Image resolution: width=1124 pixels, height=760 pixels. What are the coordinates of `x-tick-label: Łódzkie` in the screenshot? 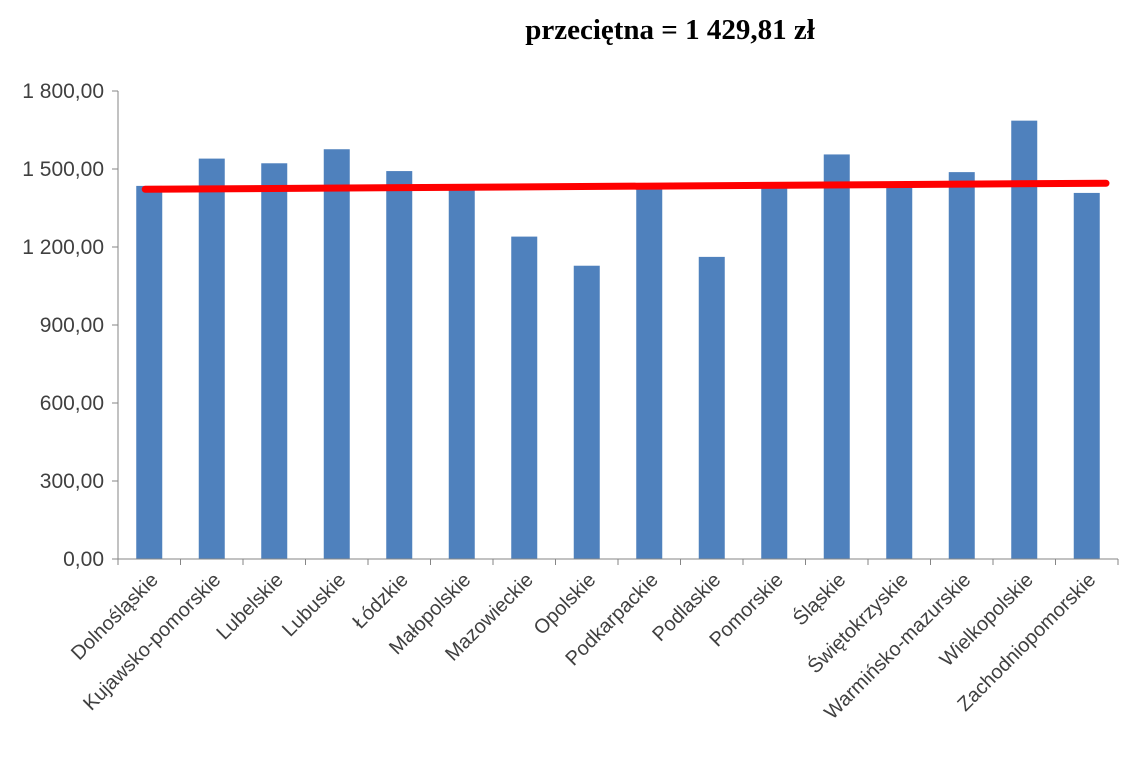 It's located at (380, 601).